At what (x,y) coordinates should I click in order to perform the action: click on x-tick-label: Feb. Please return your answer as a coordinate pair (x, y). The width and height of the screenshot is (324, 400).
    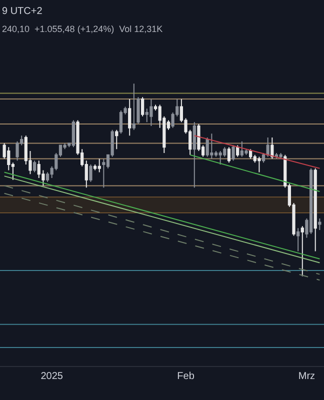
    Looking at the image, I should click on (186, 376).